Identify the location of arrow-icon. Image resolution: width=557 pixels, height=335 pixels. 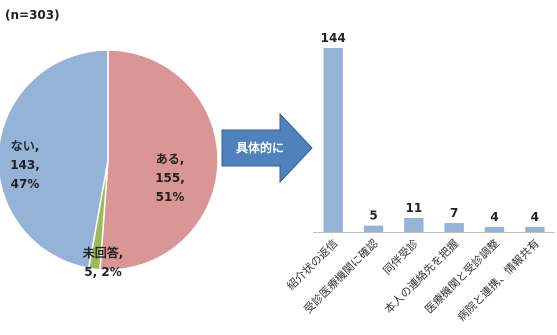
(267, 148).